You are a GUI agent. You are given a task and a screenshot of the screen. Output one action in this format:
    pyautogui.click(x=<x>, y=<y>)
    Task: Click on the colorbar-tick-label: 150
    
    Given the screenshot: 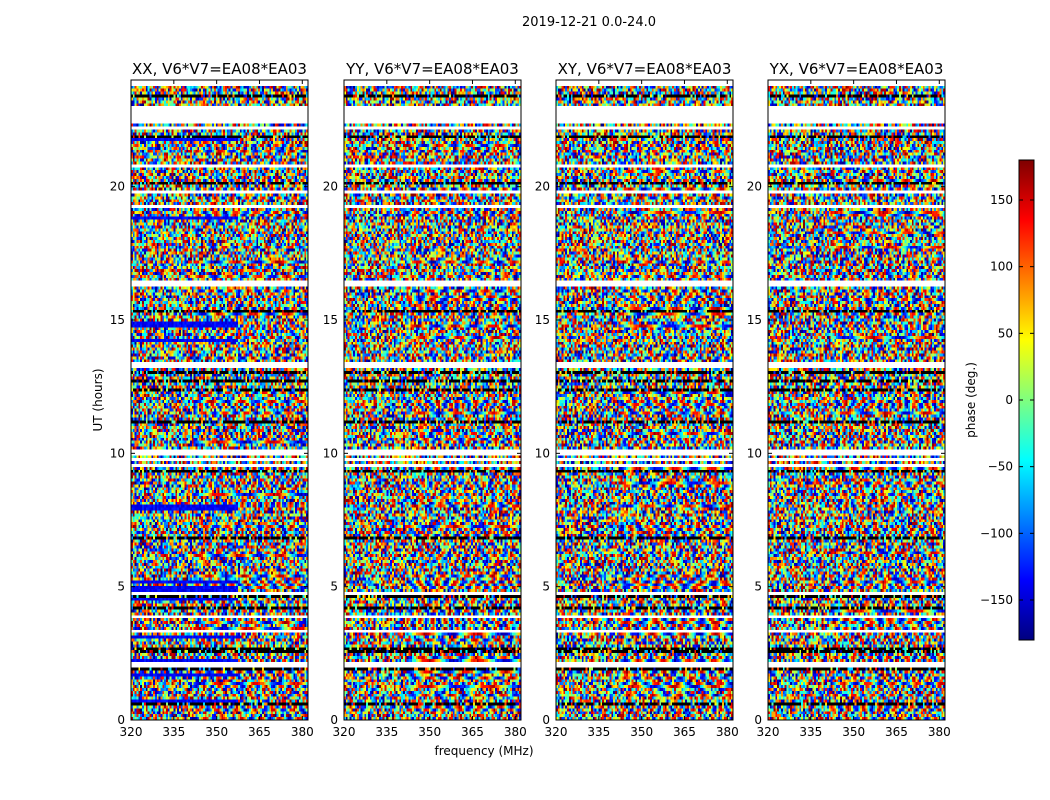 What is the action you would take?
    pyautogui.click(x=1001, y=200)
    